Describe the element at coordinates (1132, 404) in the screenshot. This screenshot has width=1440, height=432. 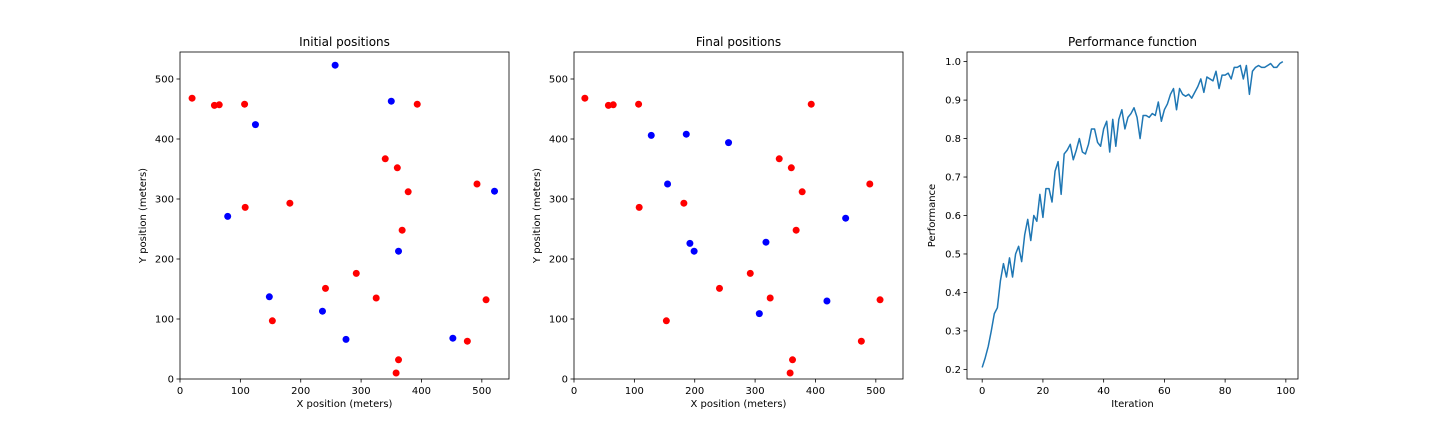
I see `x-axis-label: Iteration` at that location.